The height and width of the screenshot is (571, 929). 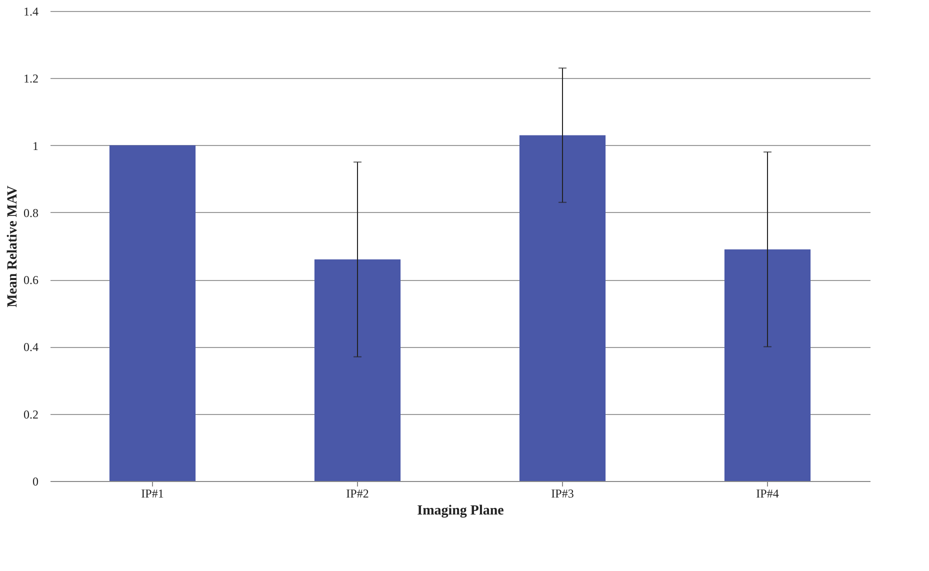 What do you see at coordinates (31, 280) in the screenshot?
I see `y-tick-label: 0.6` at bounding box center [31, 280].